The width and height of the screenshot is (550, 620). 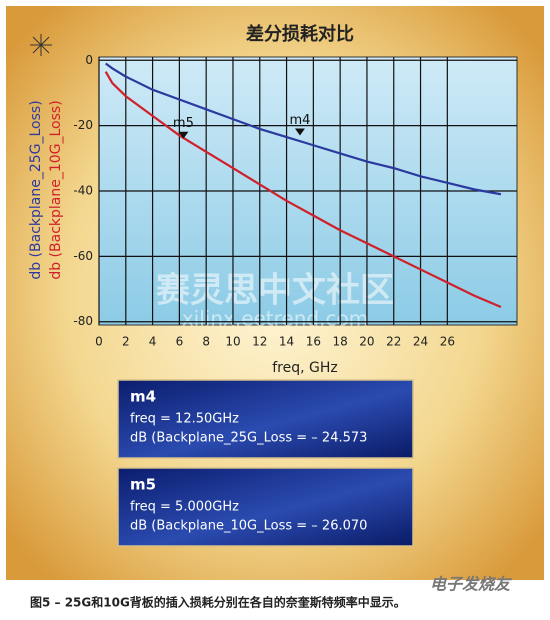 What do you see at coordinates (420, 342) in the screenshot?
I see `x-tick-label: 24` at bounding box center [420, 342].